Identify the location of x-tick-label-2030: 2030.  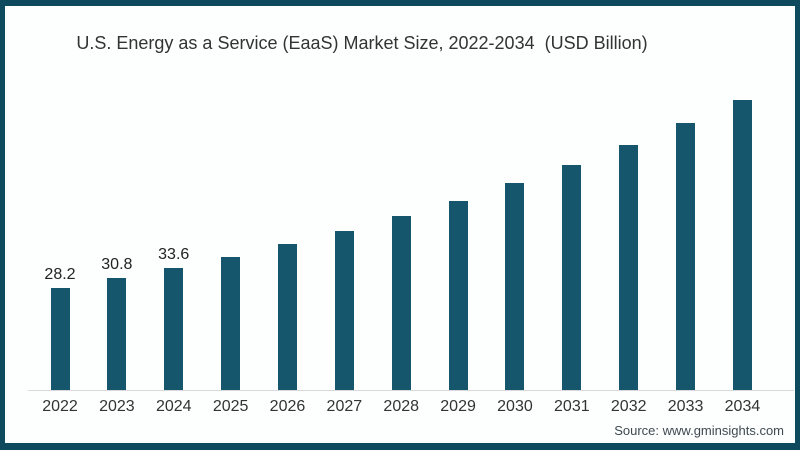
(515, 406).